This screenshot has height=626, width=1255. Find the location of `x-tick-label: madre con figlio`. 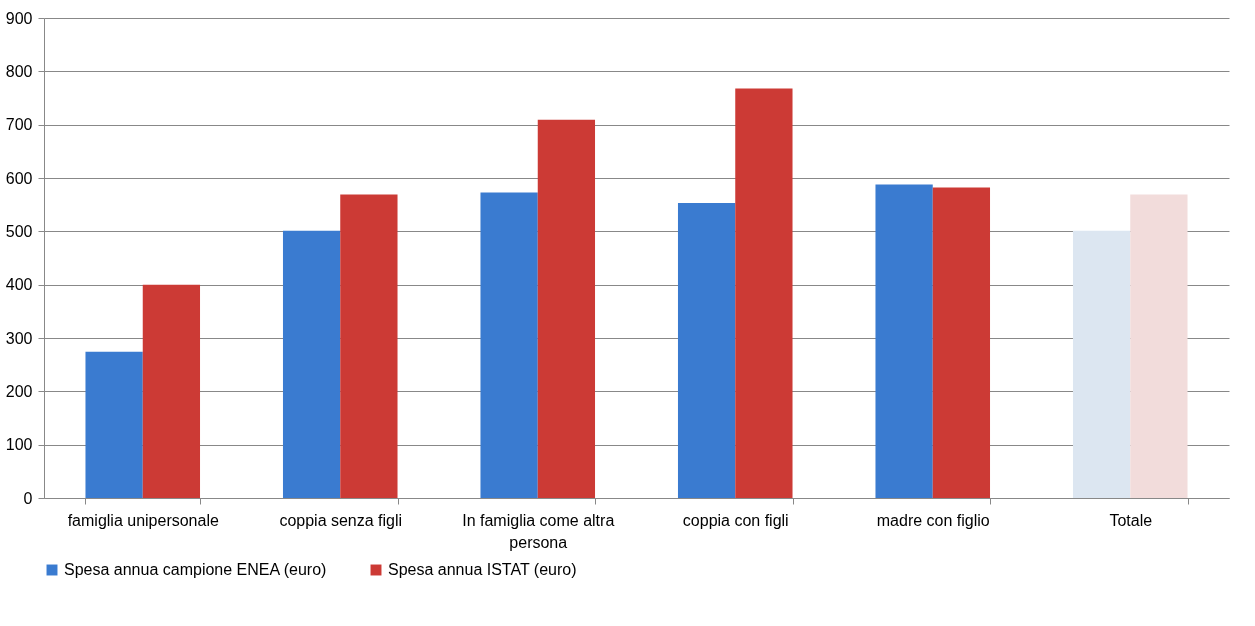

x-tick-label: madre con figlio is located at coordinates (933, 520).